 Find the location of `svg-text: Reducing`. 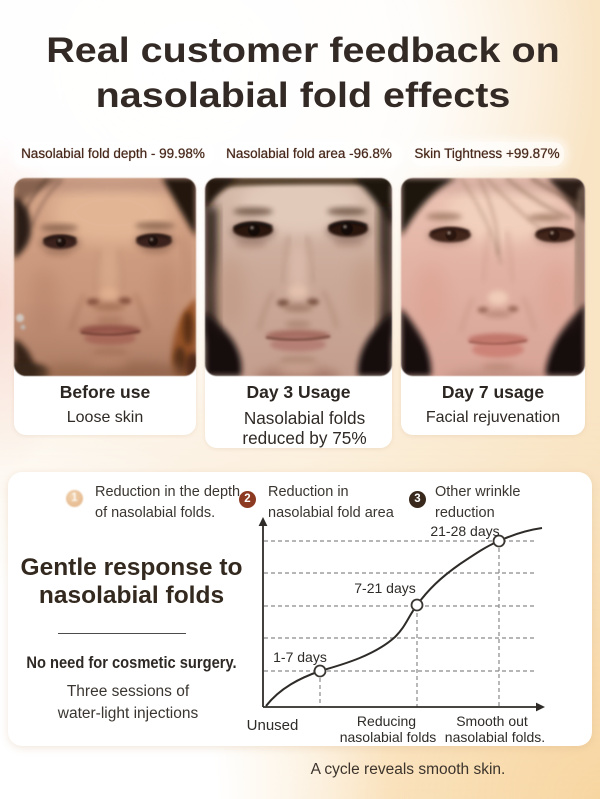

svg-text: Reducing is located at coordinates (386, 721).